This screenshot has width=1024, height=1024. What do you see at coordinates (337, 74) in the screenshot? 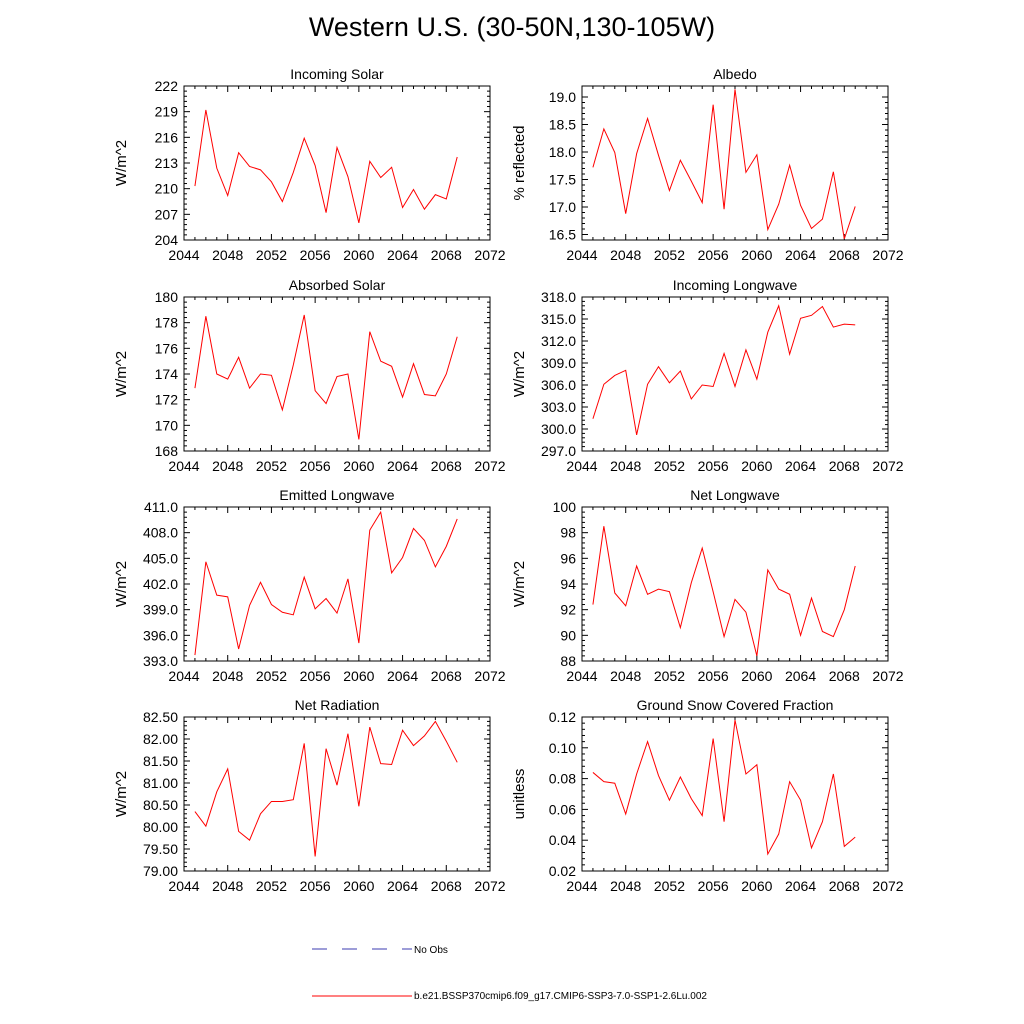
I see `chart-title: Incoming Solar` at bounding box center [337, 74].